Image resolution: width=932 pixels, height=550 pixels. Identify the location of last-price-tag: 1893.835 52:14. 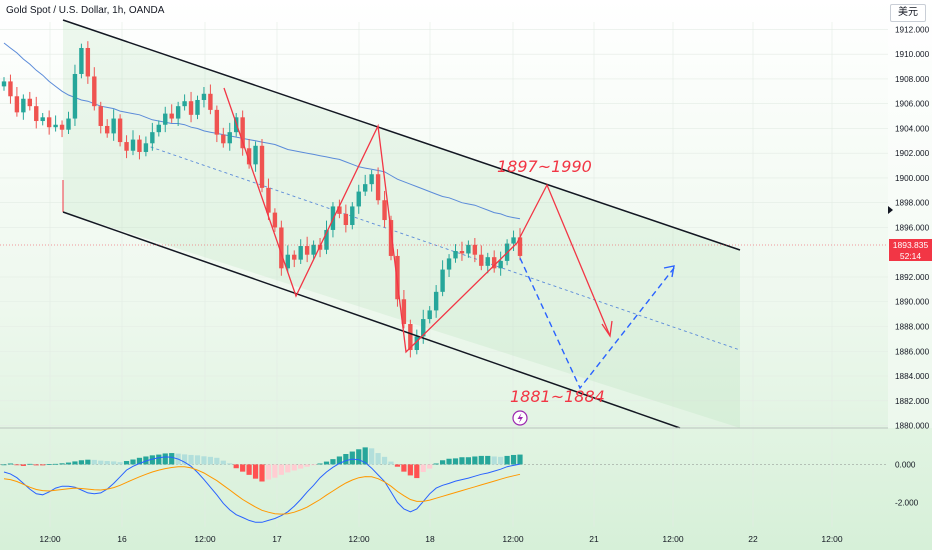
(910, 250).